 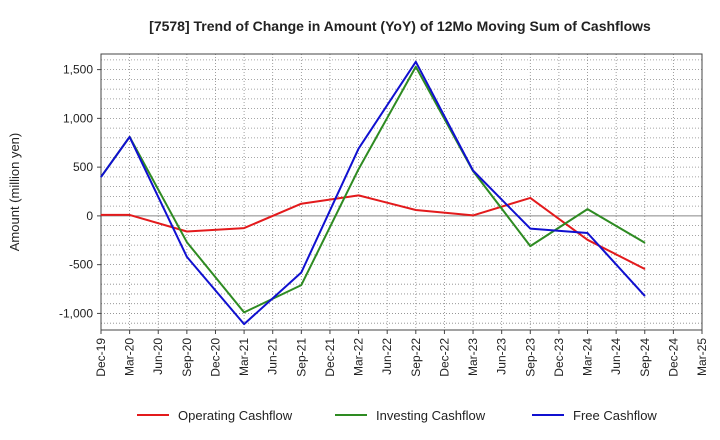 I want to click on x-tick-label: Mar-25, so click(x=702, y=357).